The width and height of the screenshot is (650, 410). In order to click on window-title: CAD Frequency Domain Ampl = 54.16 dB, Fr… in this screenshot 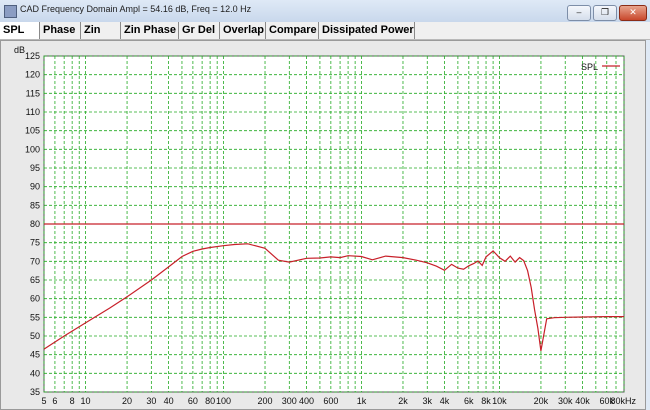, I will do `click(136, 9)`.